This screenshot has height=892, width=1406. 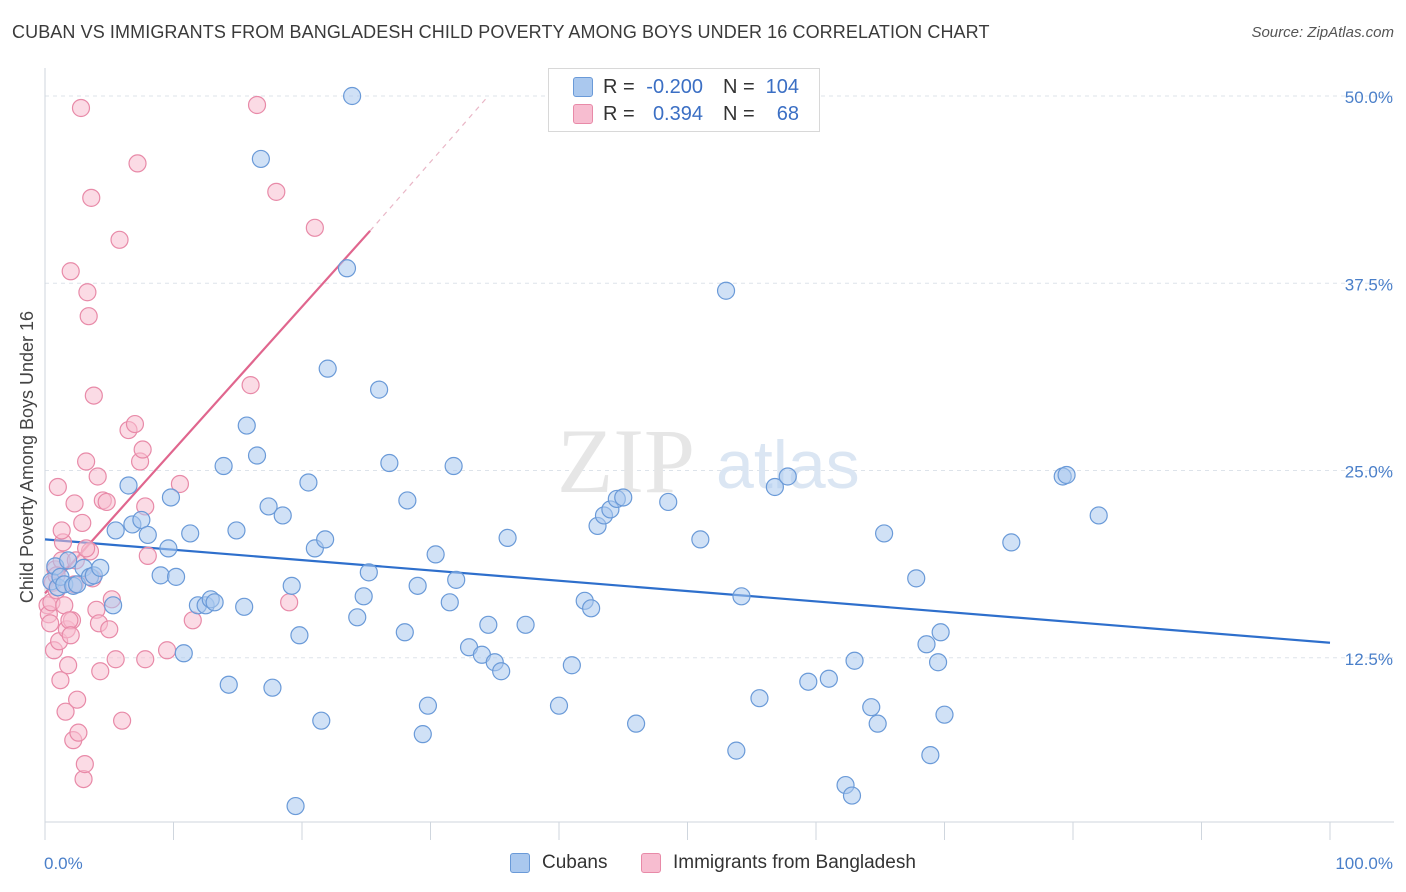 I want to click on trend-line-cubans, so click(x=687, y=591).